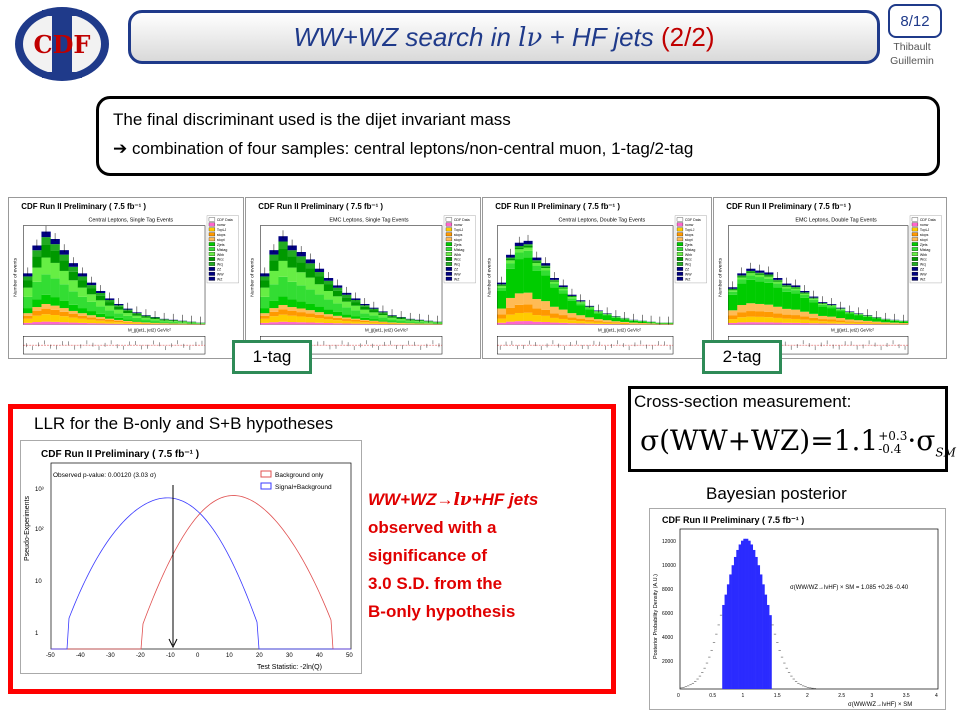 Image resolution: width=960 pixels, height=720 pixels. Describe the element at coordinates (915, 21) in the screenshot. I see `page-number: 8/12` at that location.